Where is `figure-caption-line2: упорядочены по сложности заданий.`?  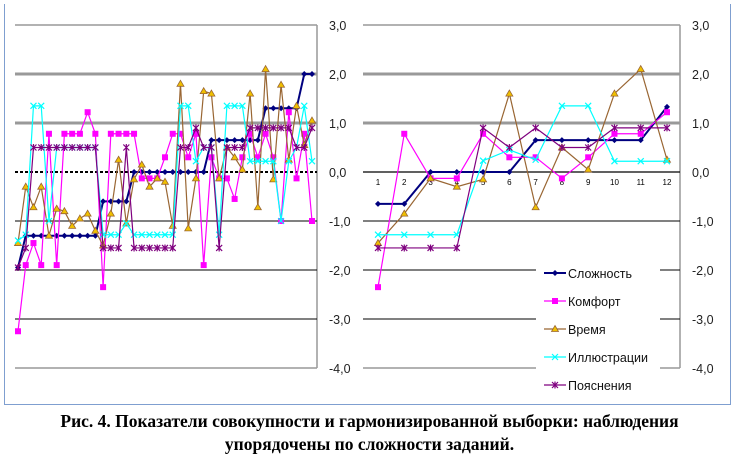 figure-caption-line2: упорядочены по сложности заданий. is located at coordinates (369, 444).